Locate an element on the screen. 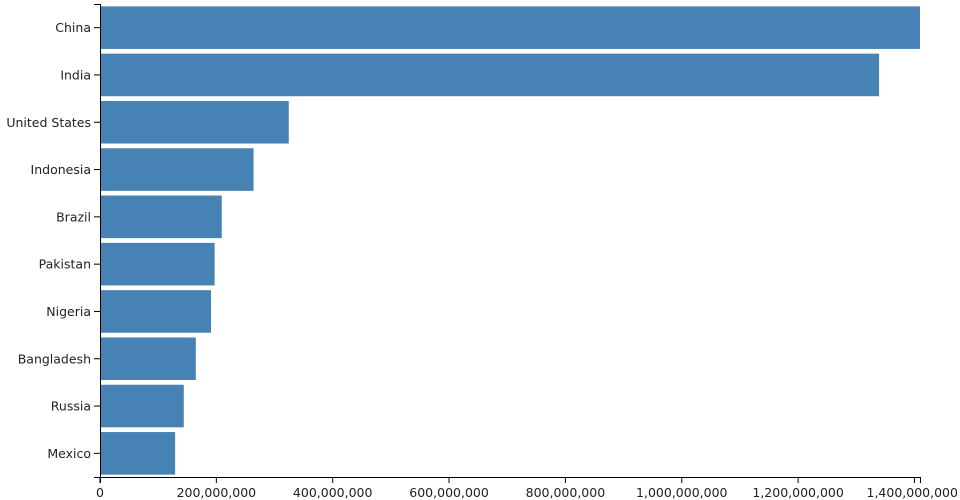 The width and height of the screenshot is (960, 500). x-tick-label-0: 0 is located at coordinates (100, 492).